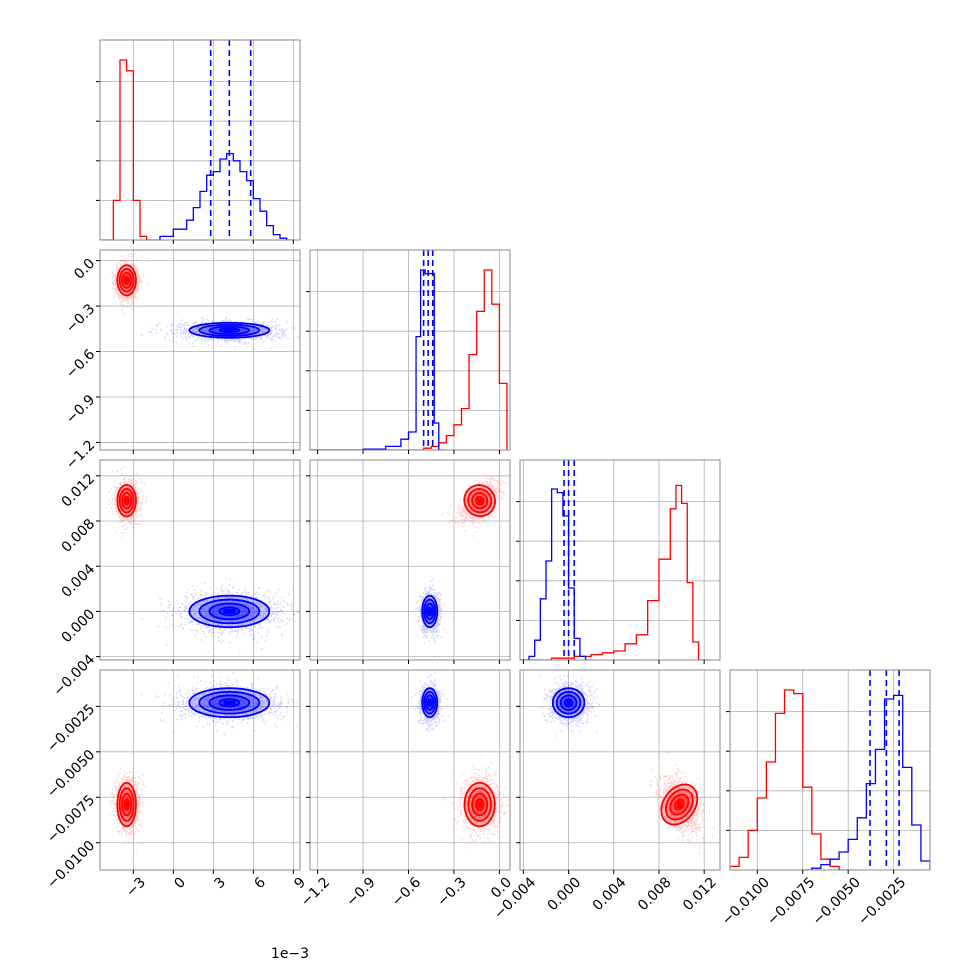  What do you see at coordinates (565, 894) in the screenshot?
I see `x-tick-label-2-1: 0.000` at bounding box center [565, 894].